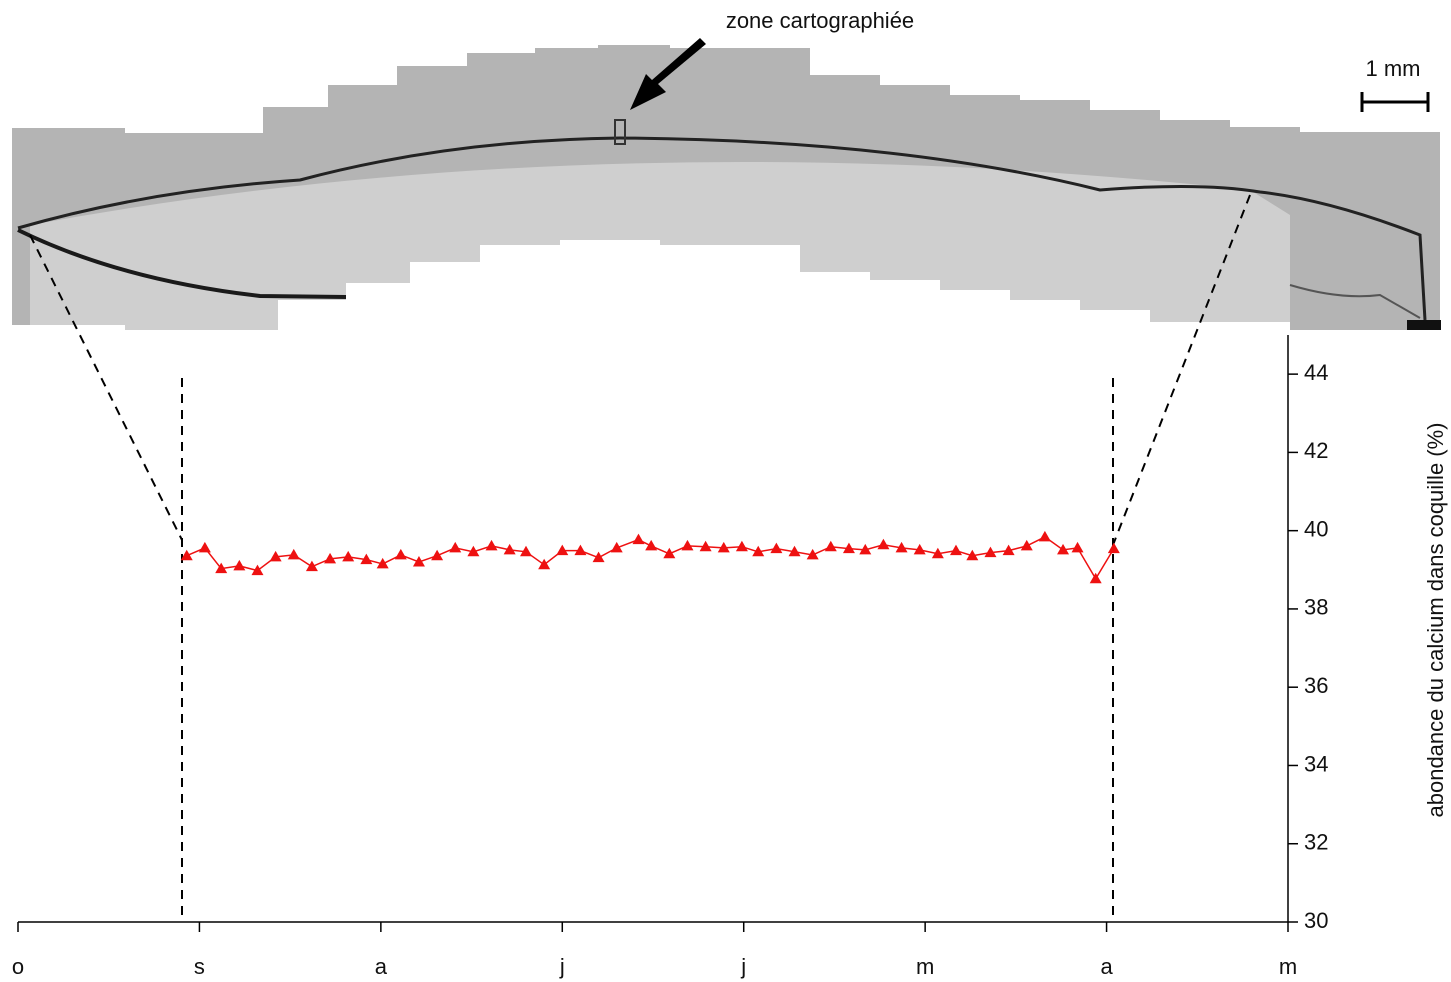 The image size is (1451, 982). What do you see at coordinates (1424, 325) in the screenshot?
I see `scale-blob` at bounding box center [1424, 325].